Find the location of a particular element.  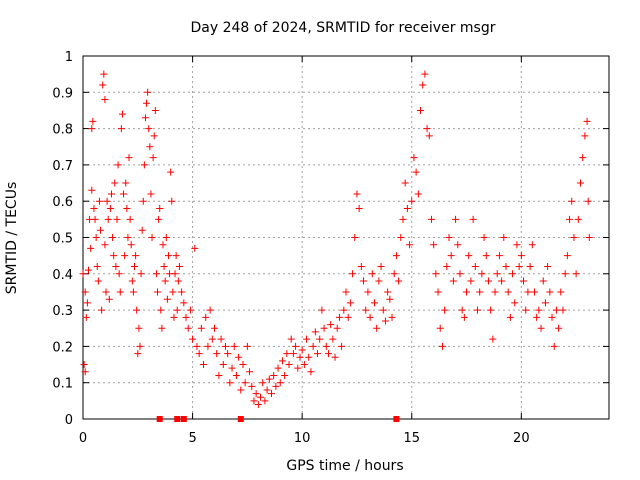

axis-marker is located at coordinates (159, 419).